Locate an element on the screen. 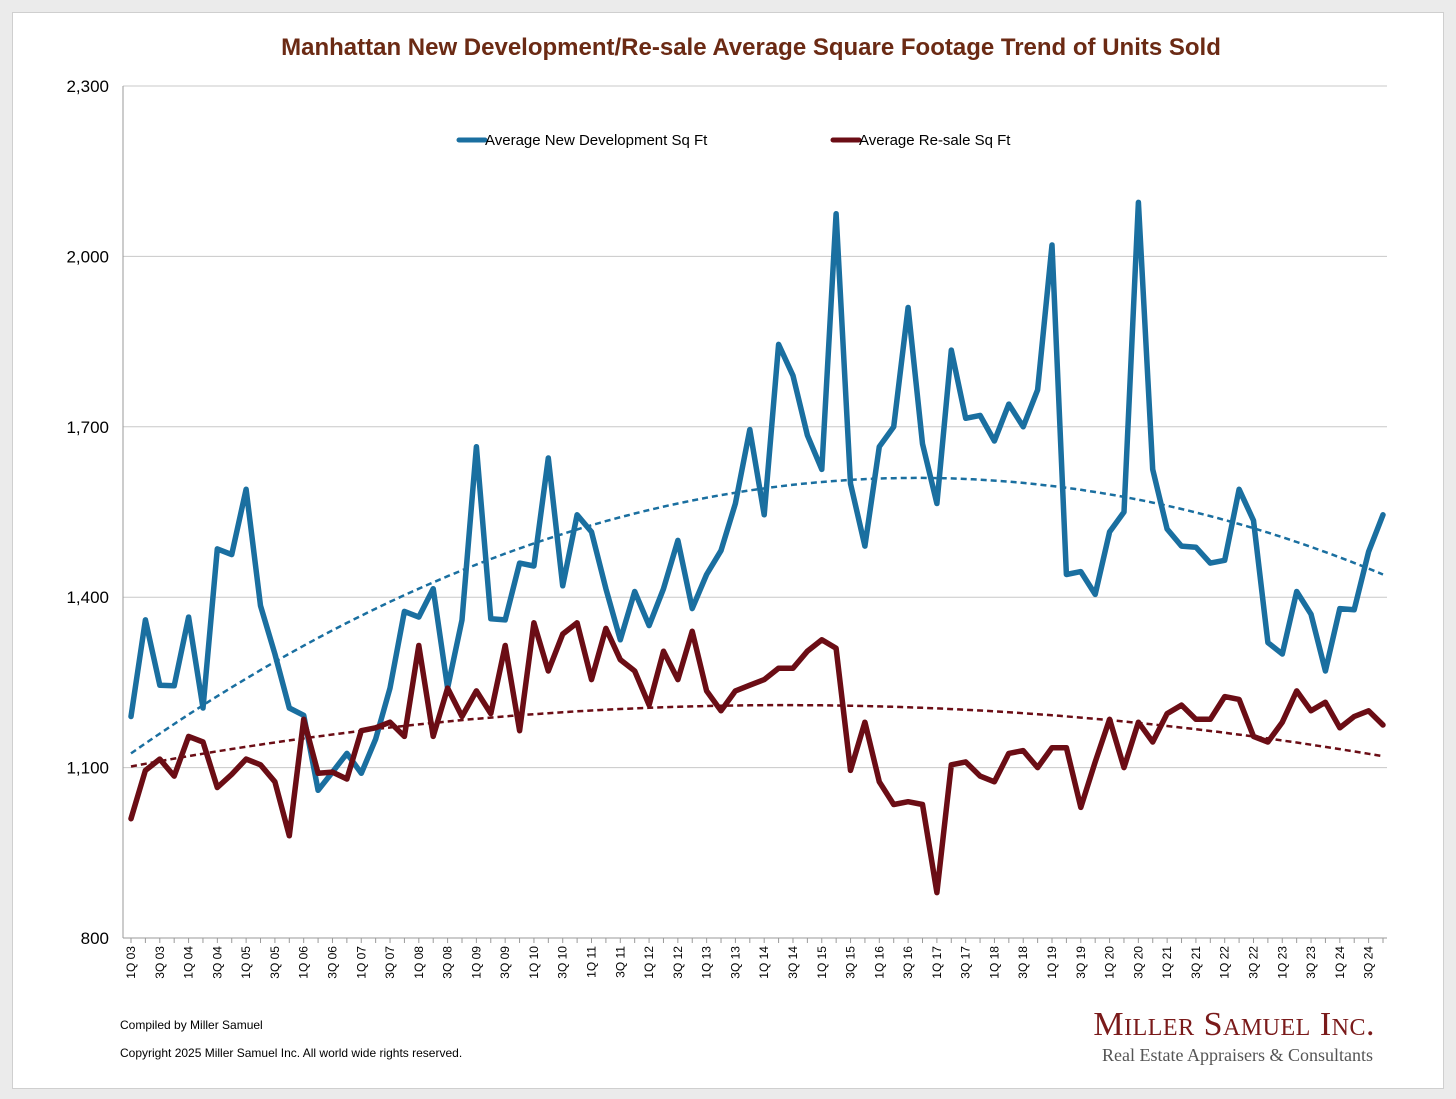 Image resolution: width=1456 pixels, height=1099 pixels. trendline-resale is located at coordinates (757, 735).